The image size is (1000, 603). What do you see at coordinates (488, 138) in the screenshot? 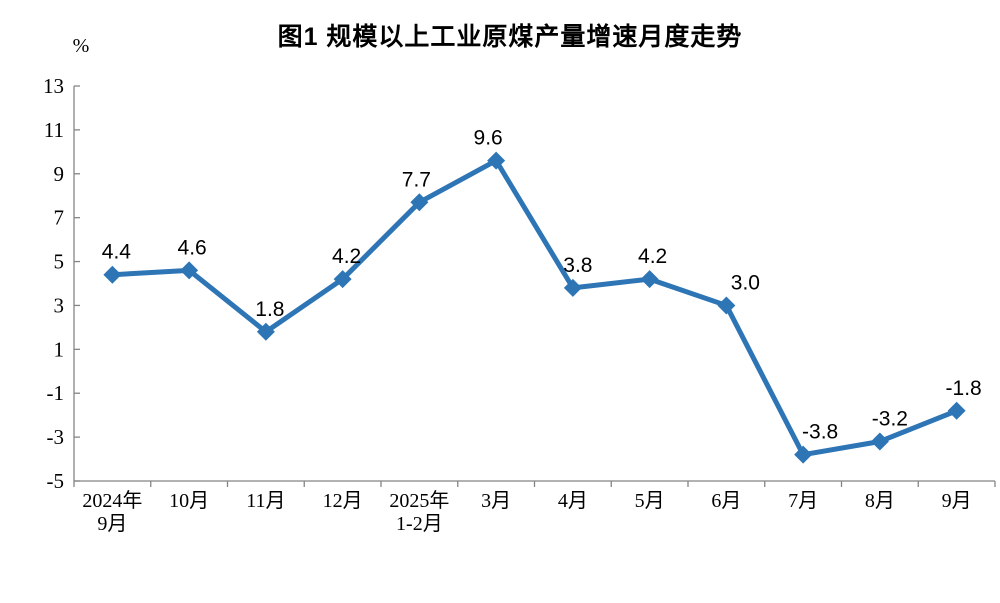
I see `data-point-label: 9.6` at bounding box center [488, 138].